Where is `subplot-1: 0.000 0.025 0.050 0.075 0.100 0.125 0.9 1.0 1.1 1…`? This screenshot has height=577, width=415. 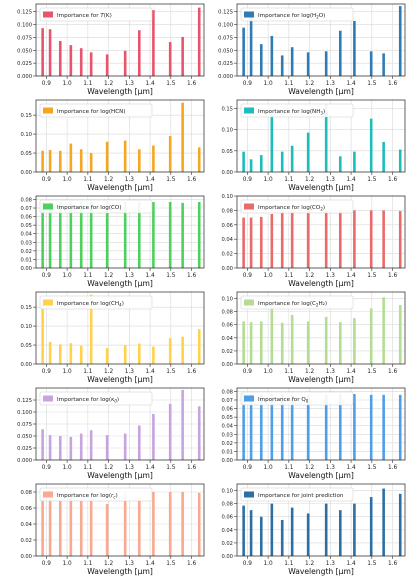
subplot-1: 0.000 0.025 0.050 0.075 0.100 0.125 0.9 1.0 1.1 1… is located at coordinates (111, 49).